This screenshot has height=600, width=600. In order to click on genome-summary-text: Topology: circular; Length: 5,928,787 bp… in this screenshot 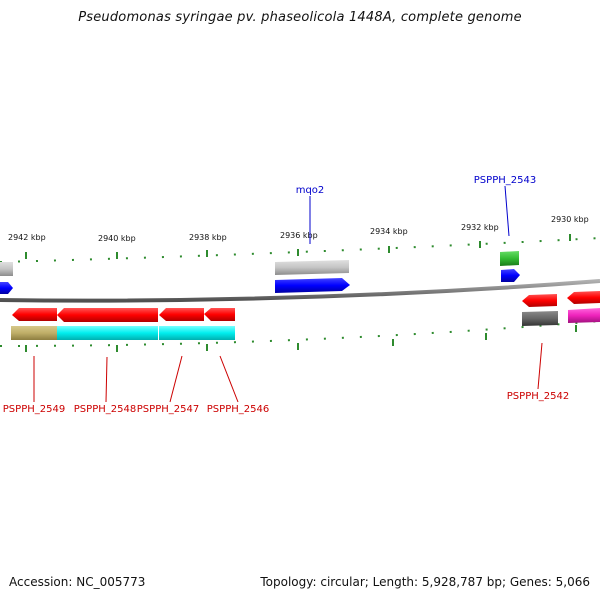, I will do `click(425, 582)`.